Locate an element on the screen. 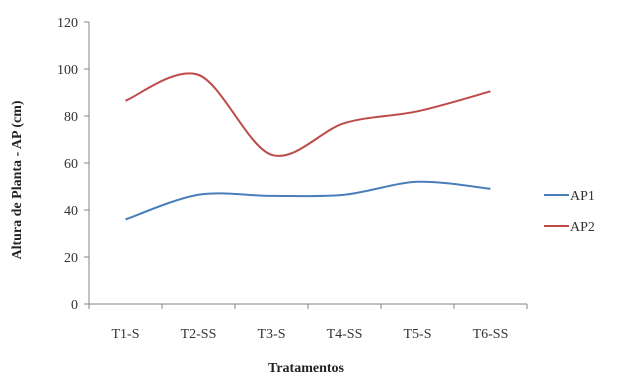 Image resolution: width=628 pixels, height=376 pixels. x-tick-label: T2-SS is located at coordinates (199, 334).